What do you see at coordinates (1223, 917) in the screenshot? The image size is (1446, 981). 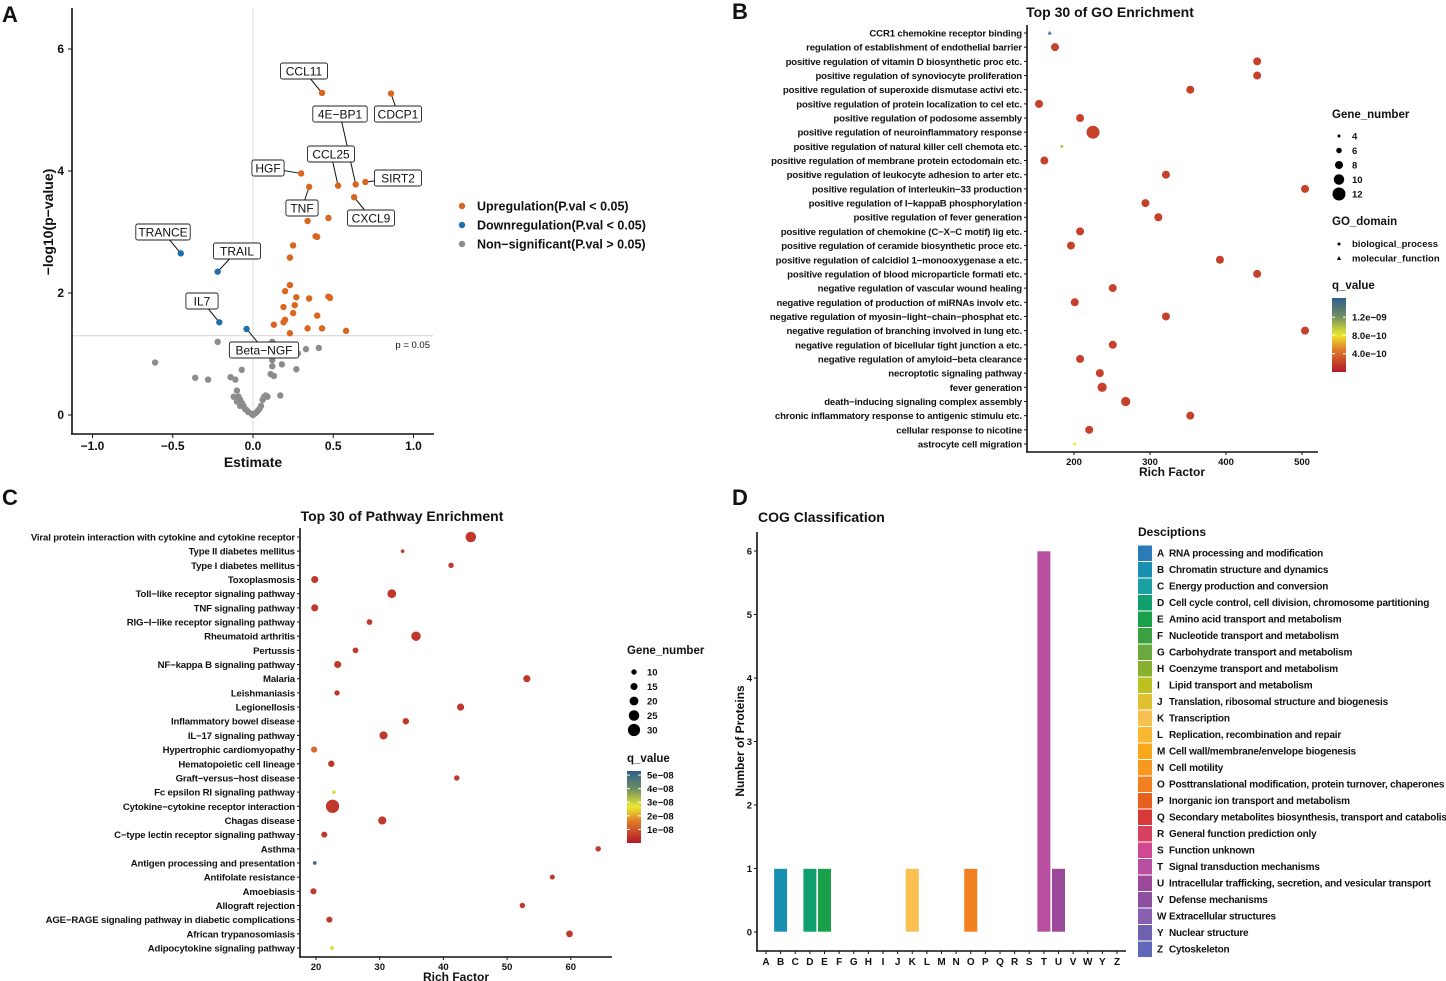 I see `legend-description: Extracellular structures` at bounding box center [1223, 917].